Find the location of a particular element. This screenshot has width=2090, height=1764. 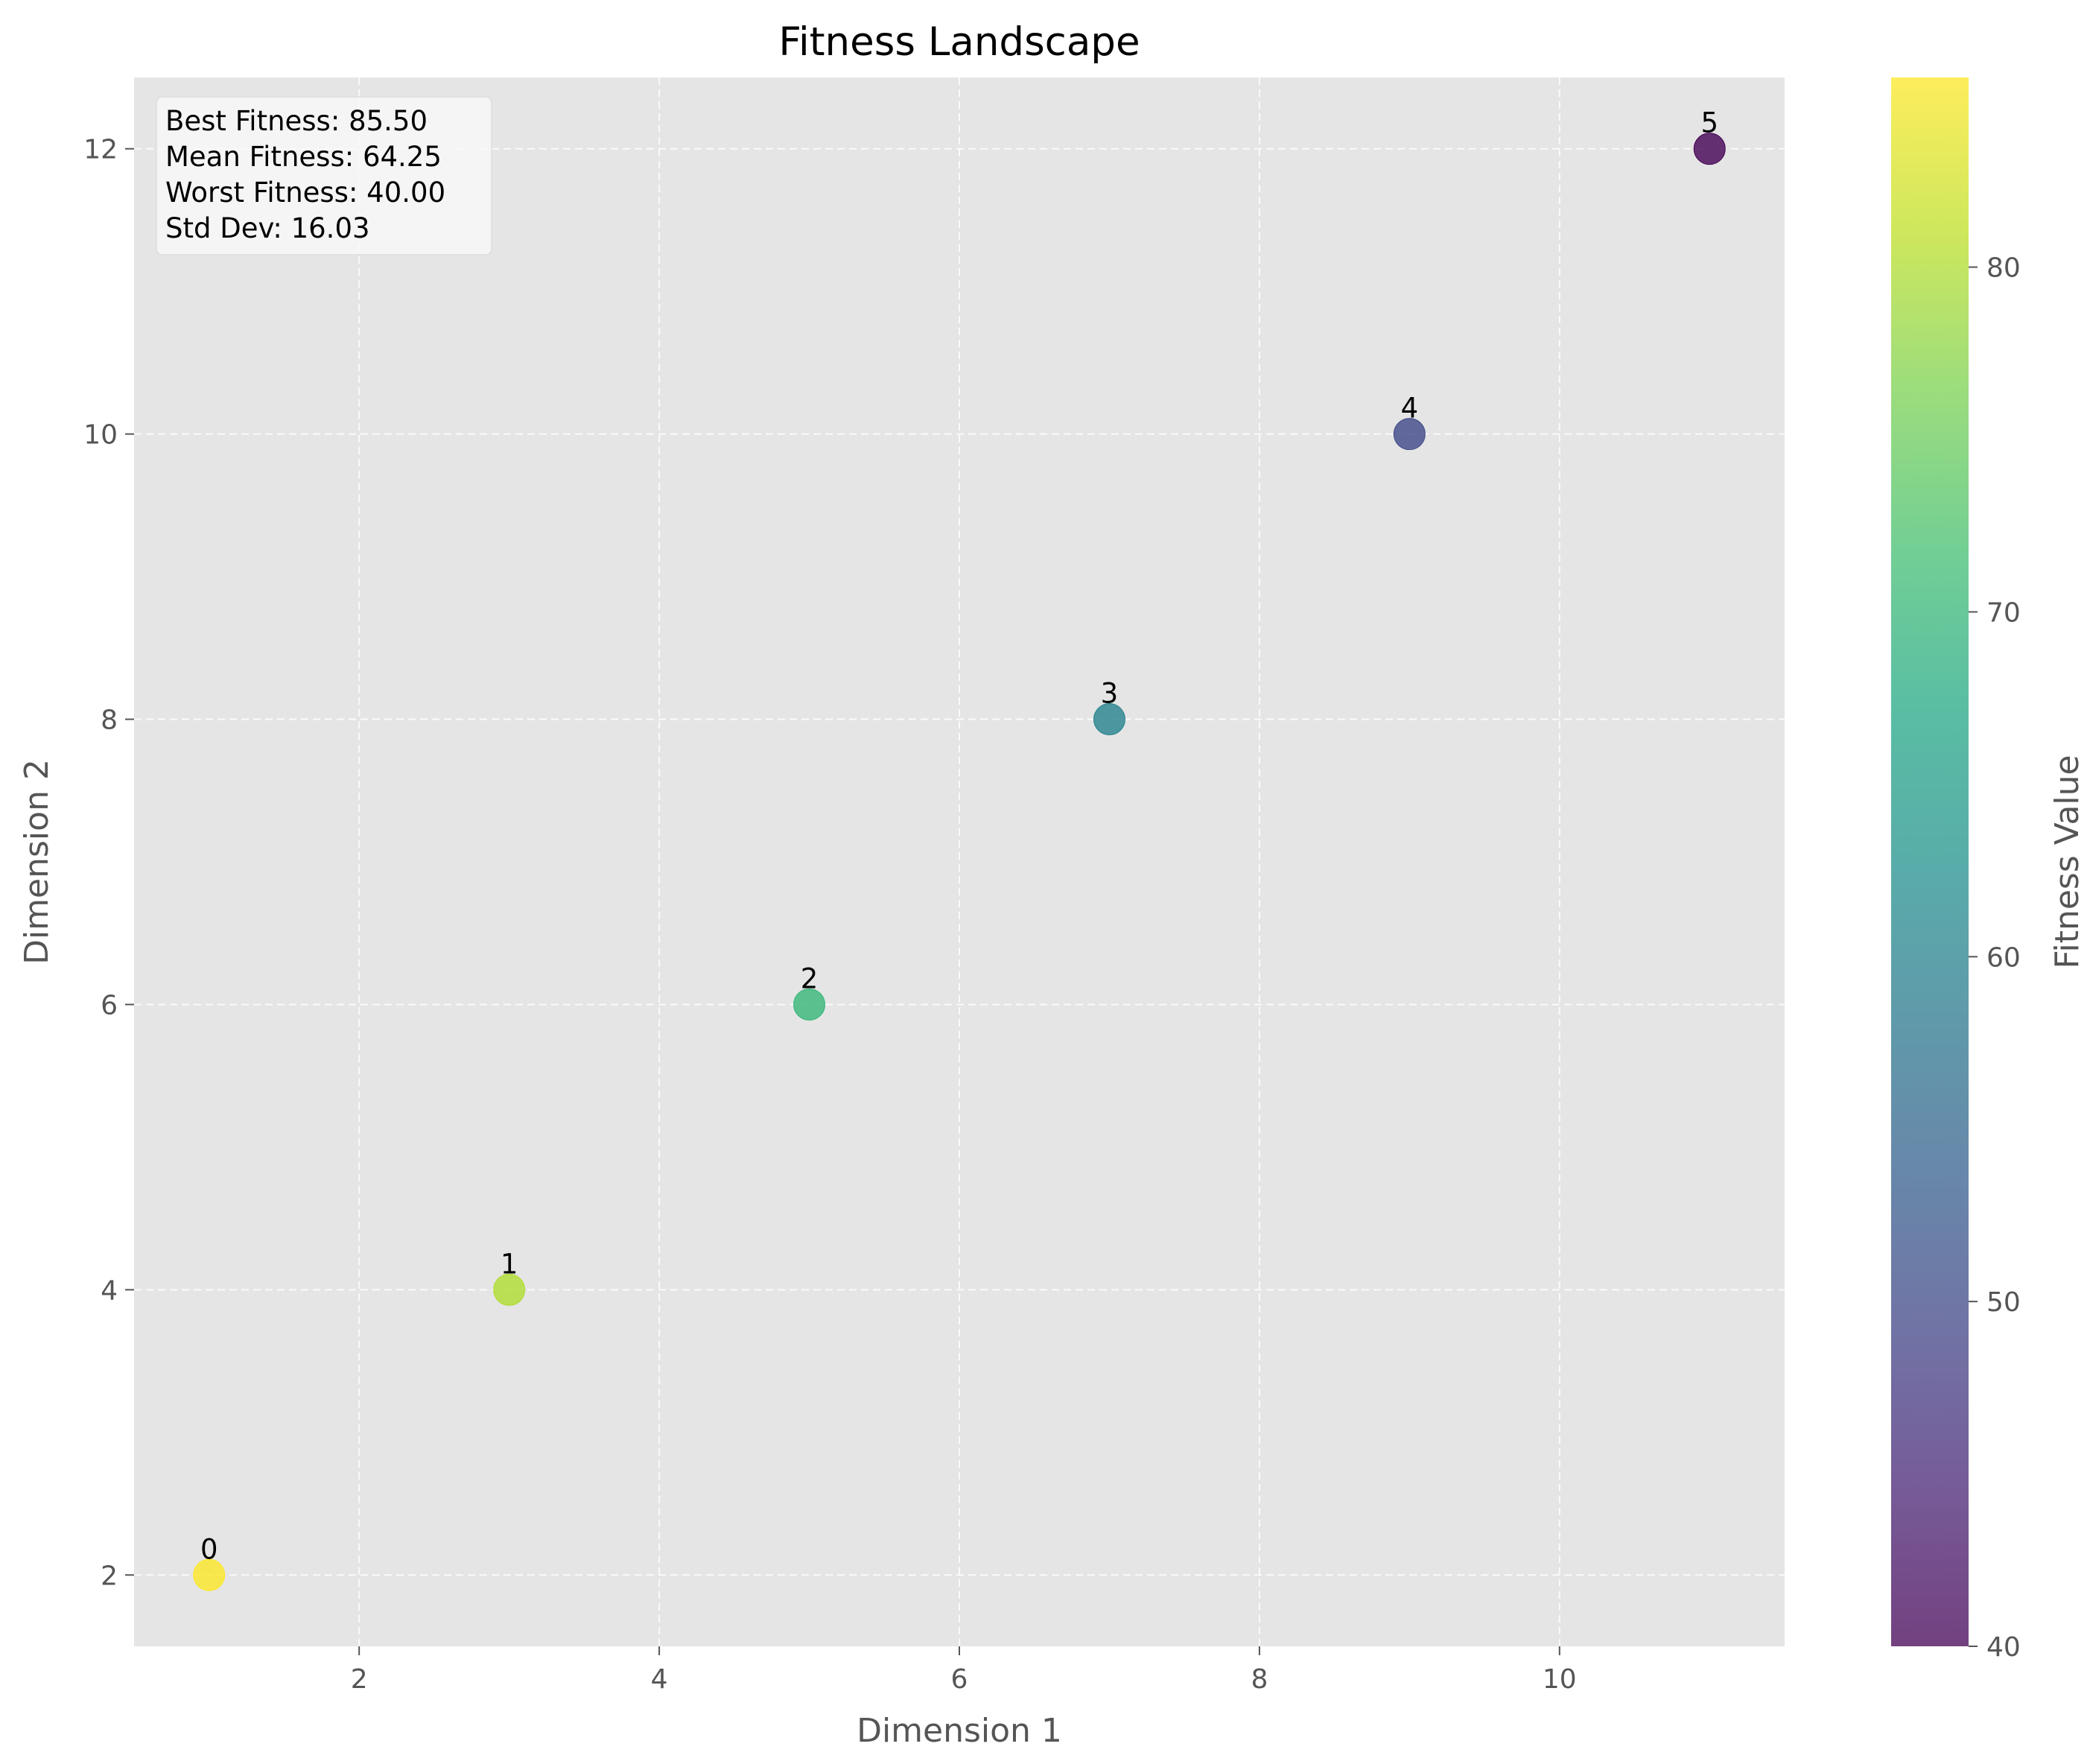

stats-mean-fitness: Mean Fitness: 64.25 is located at coordinates (303, 157).